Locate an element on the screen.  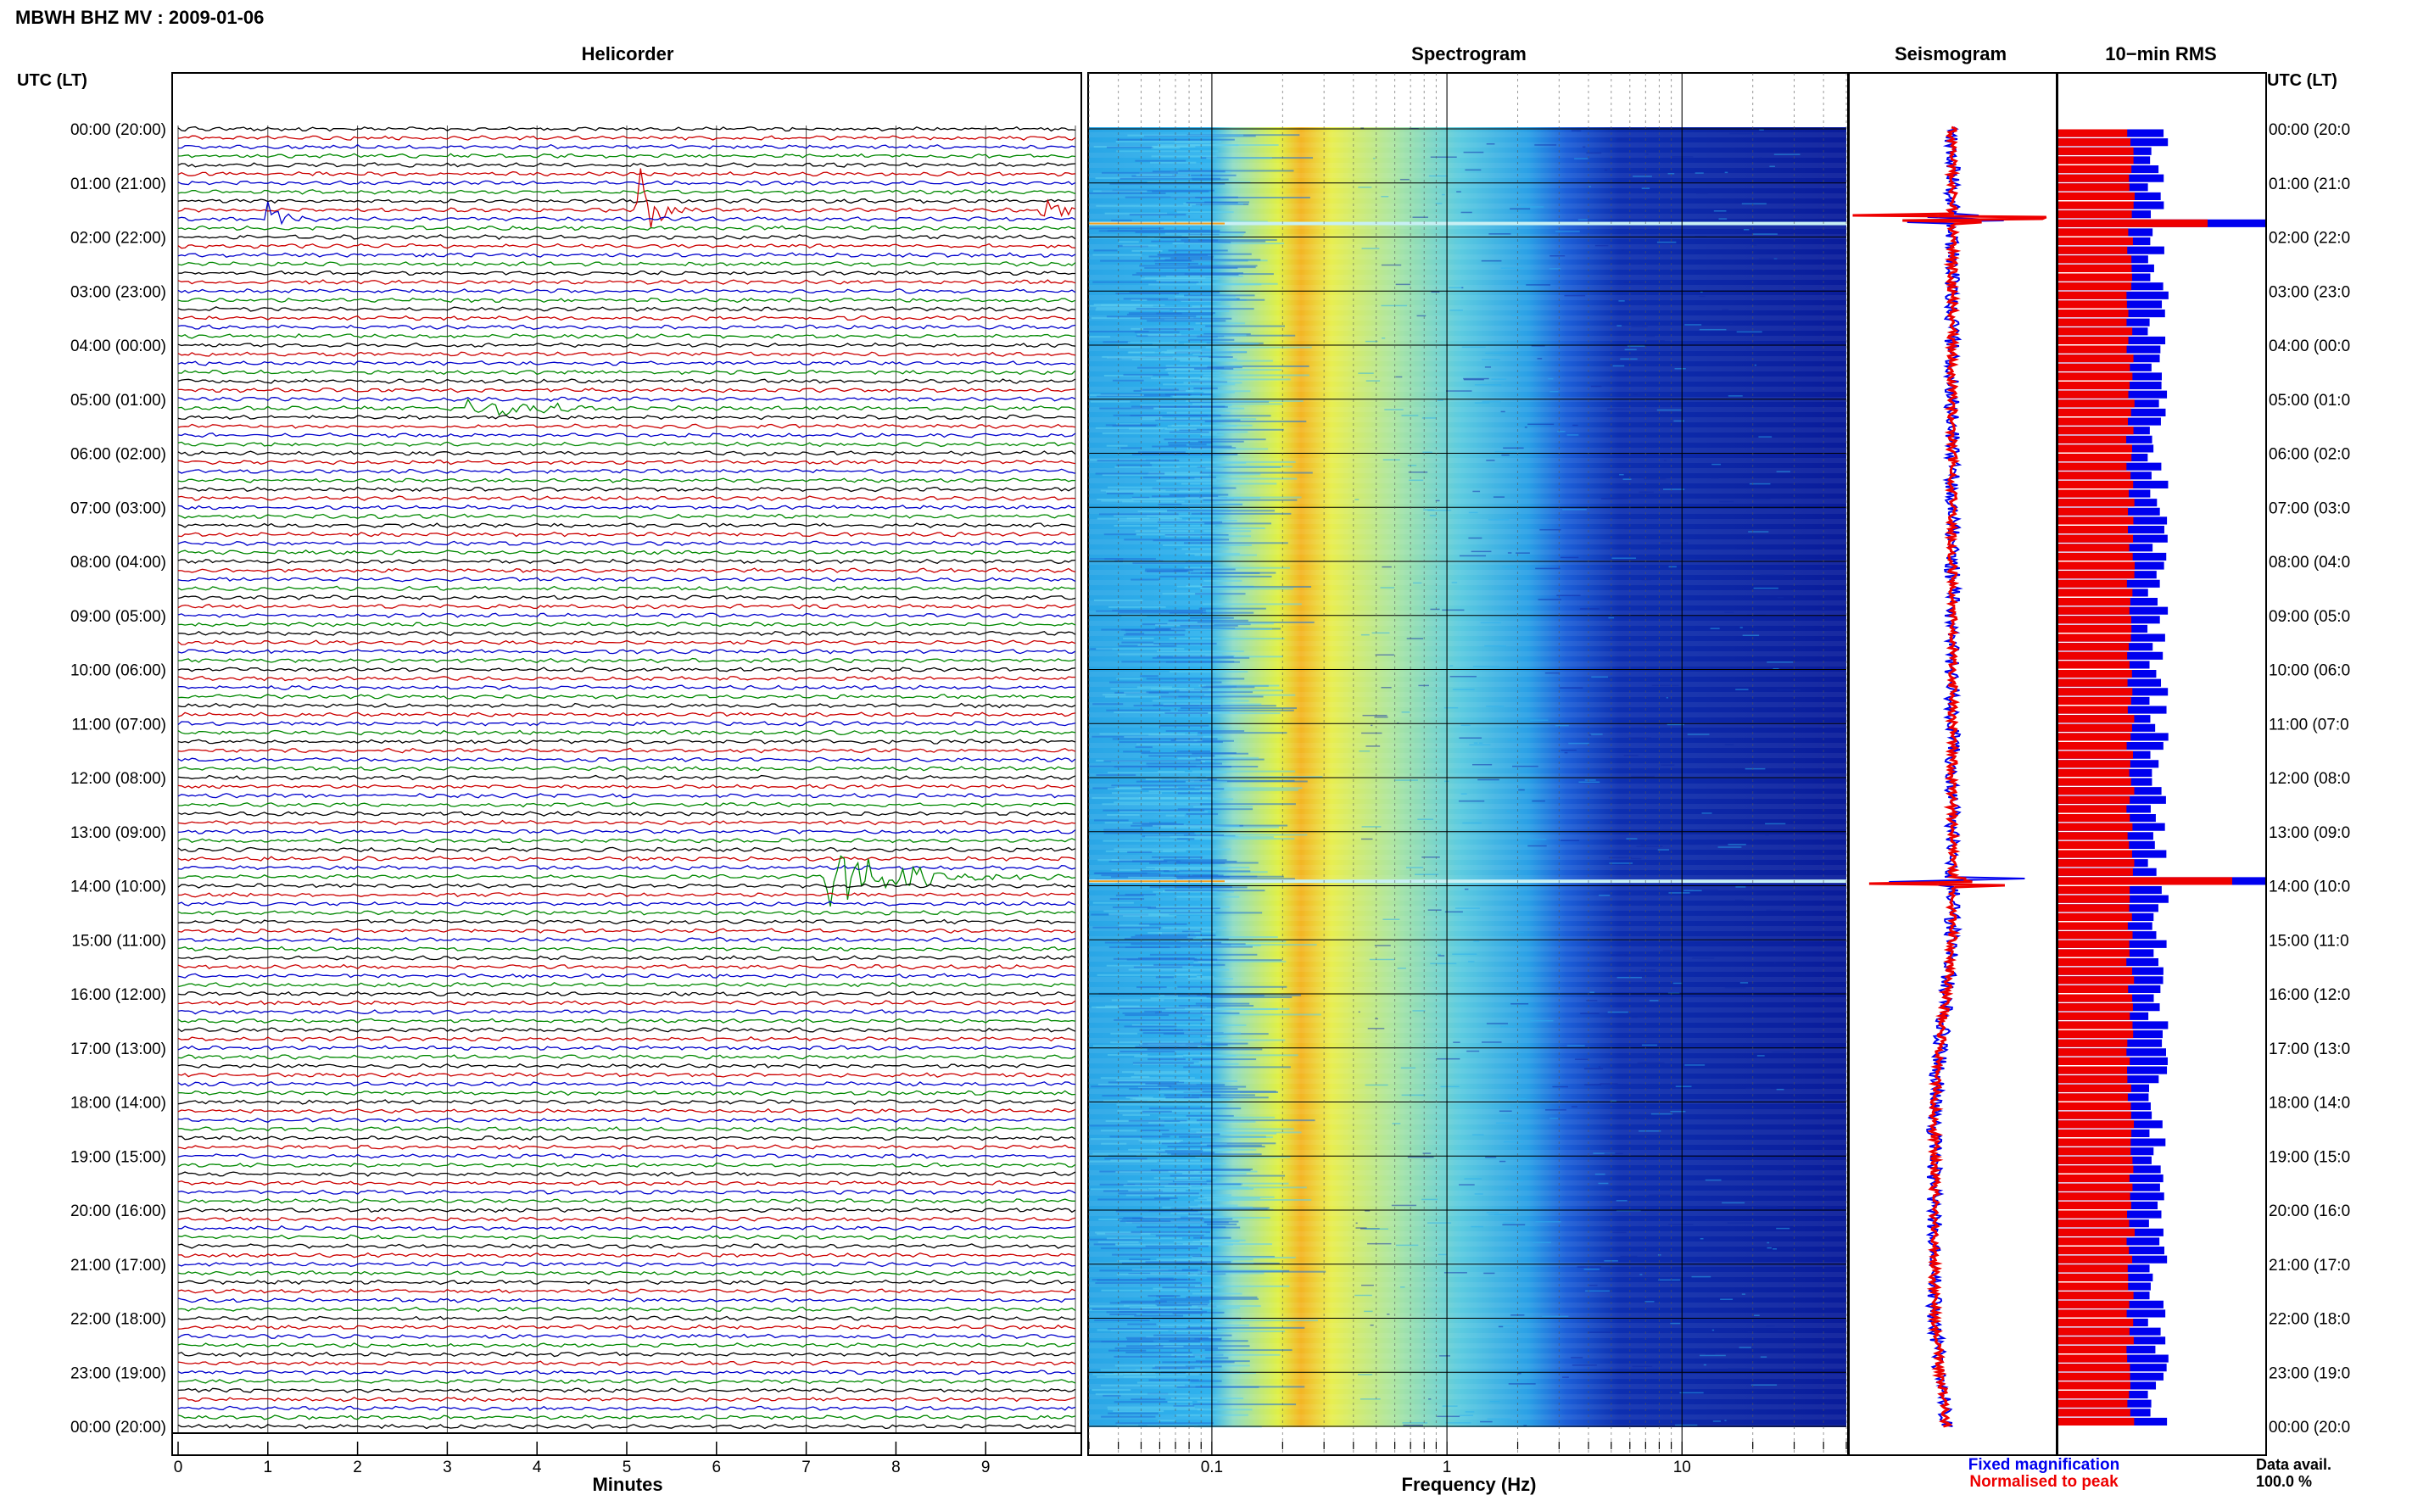
time-label-right: 12:00 (08:0 is located at coordinates (2309, 779).